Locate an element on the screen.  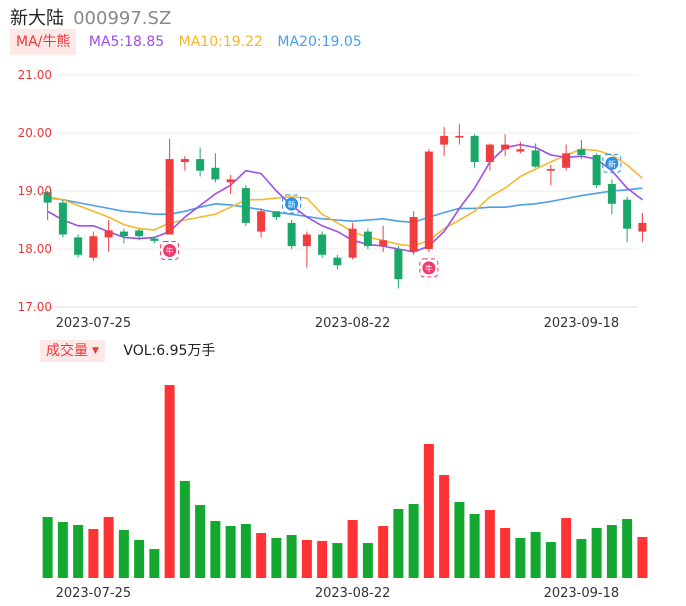
volume-indicator-dropdown: 成交量 ▼ is located at coordinates (72, 351).